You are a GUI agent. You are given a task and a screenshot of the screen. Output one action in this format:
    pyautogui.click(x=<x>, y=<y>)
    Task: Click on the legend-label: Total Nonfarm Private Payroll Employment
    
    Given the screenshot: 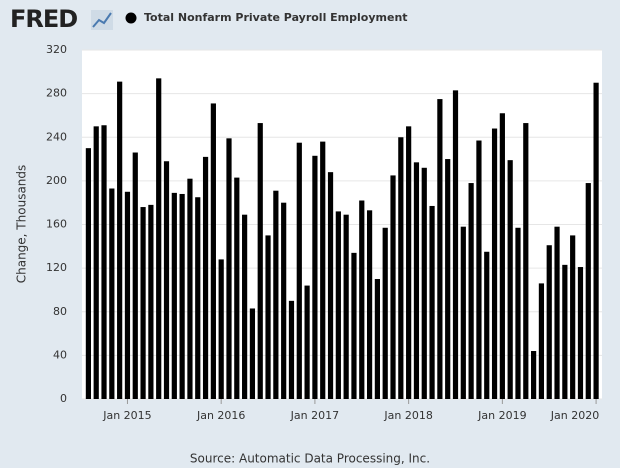 What is the action you would take?
    pyautogui.click(x=276, y=17)
    